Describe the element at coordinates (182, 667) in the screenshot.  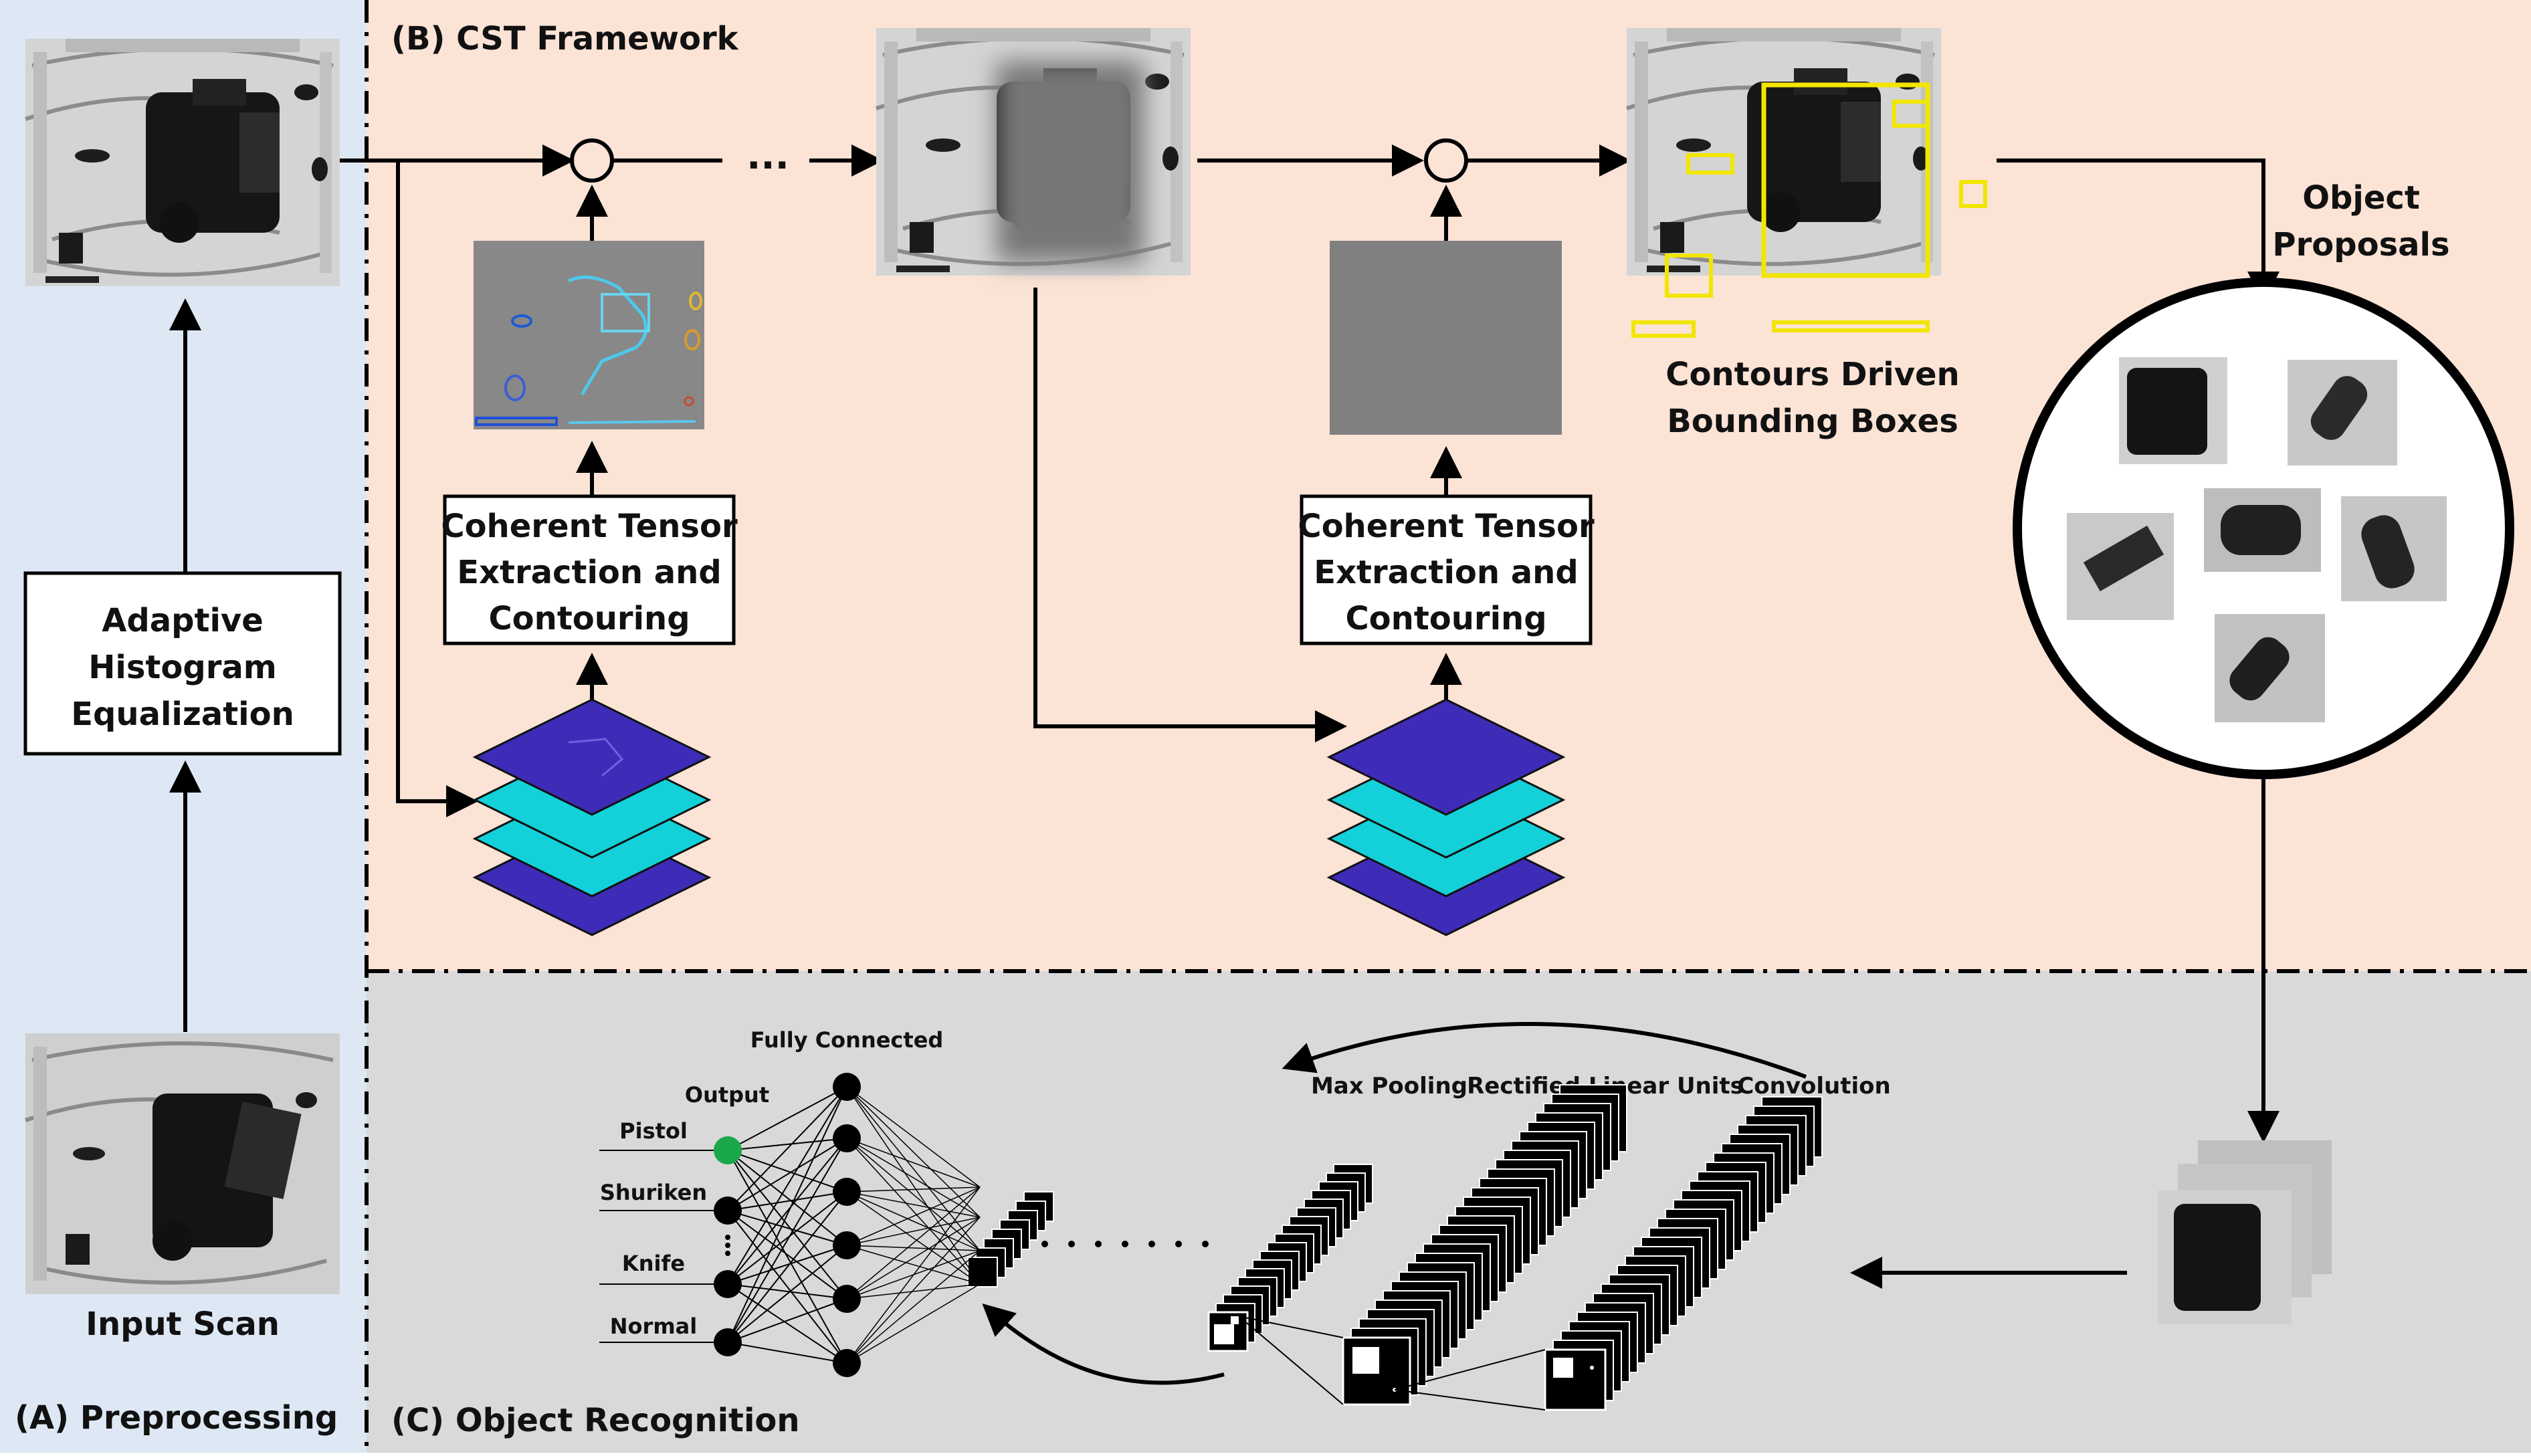
I see `ahe-label-2: Histogram` at that location.